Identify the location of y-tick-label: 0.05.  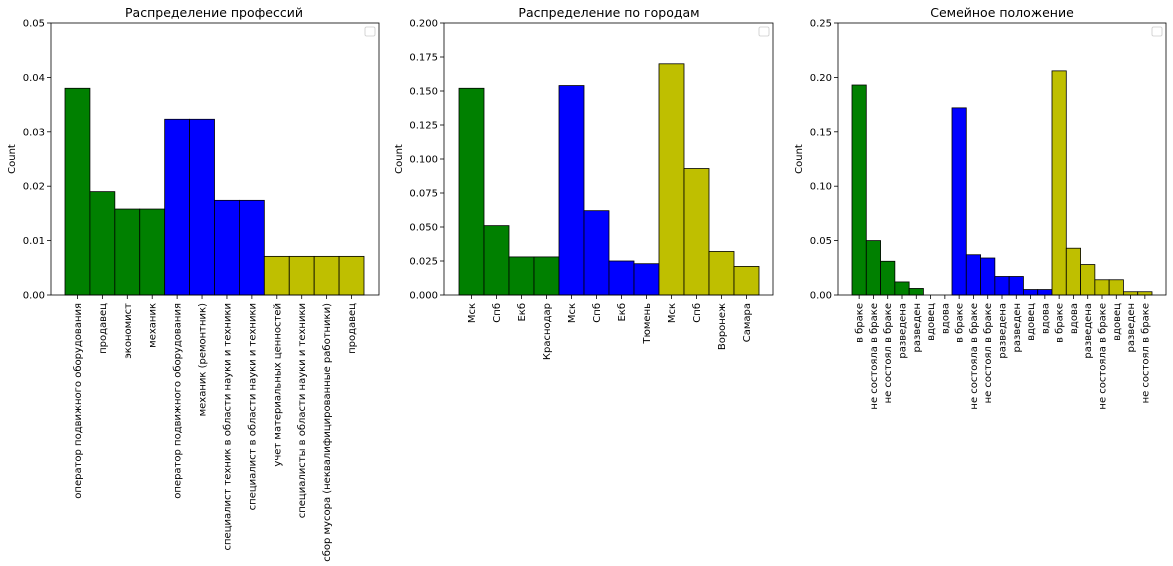
(34, 24).